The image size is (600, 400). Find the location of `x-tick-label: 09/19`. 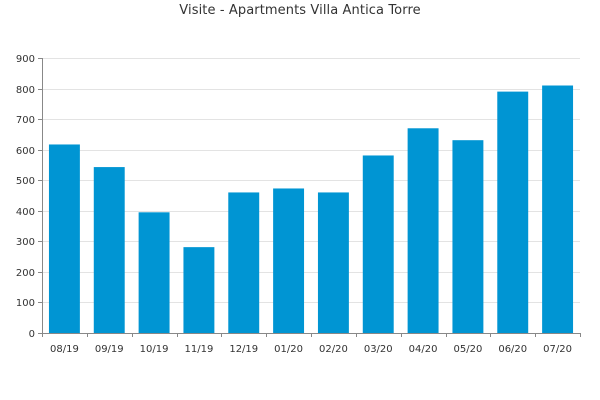

x-tick-label: 09/19 is located at coordinates (109, 349).